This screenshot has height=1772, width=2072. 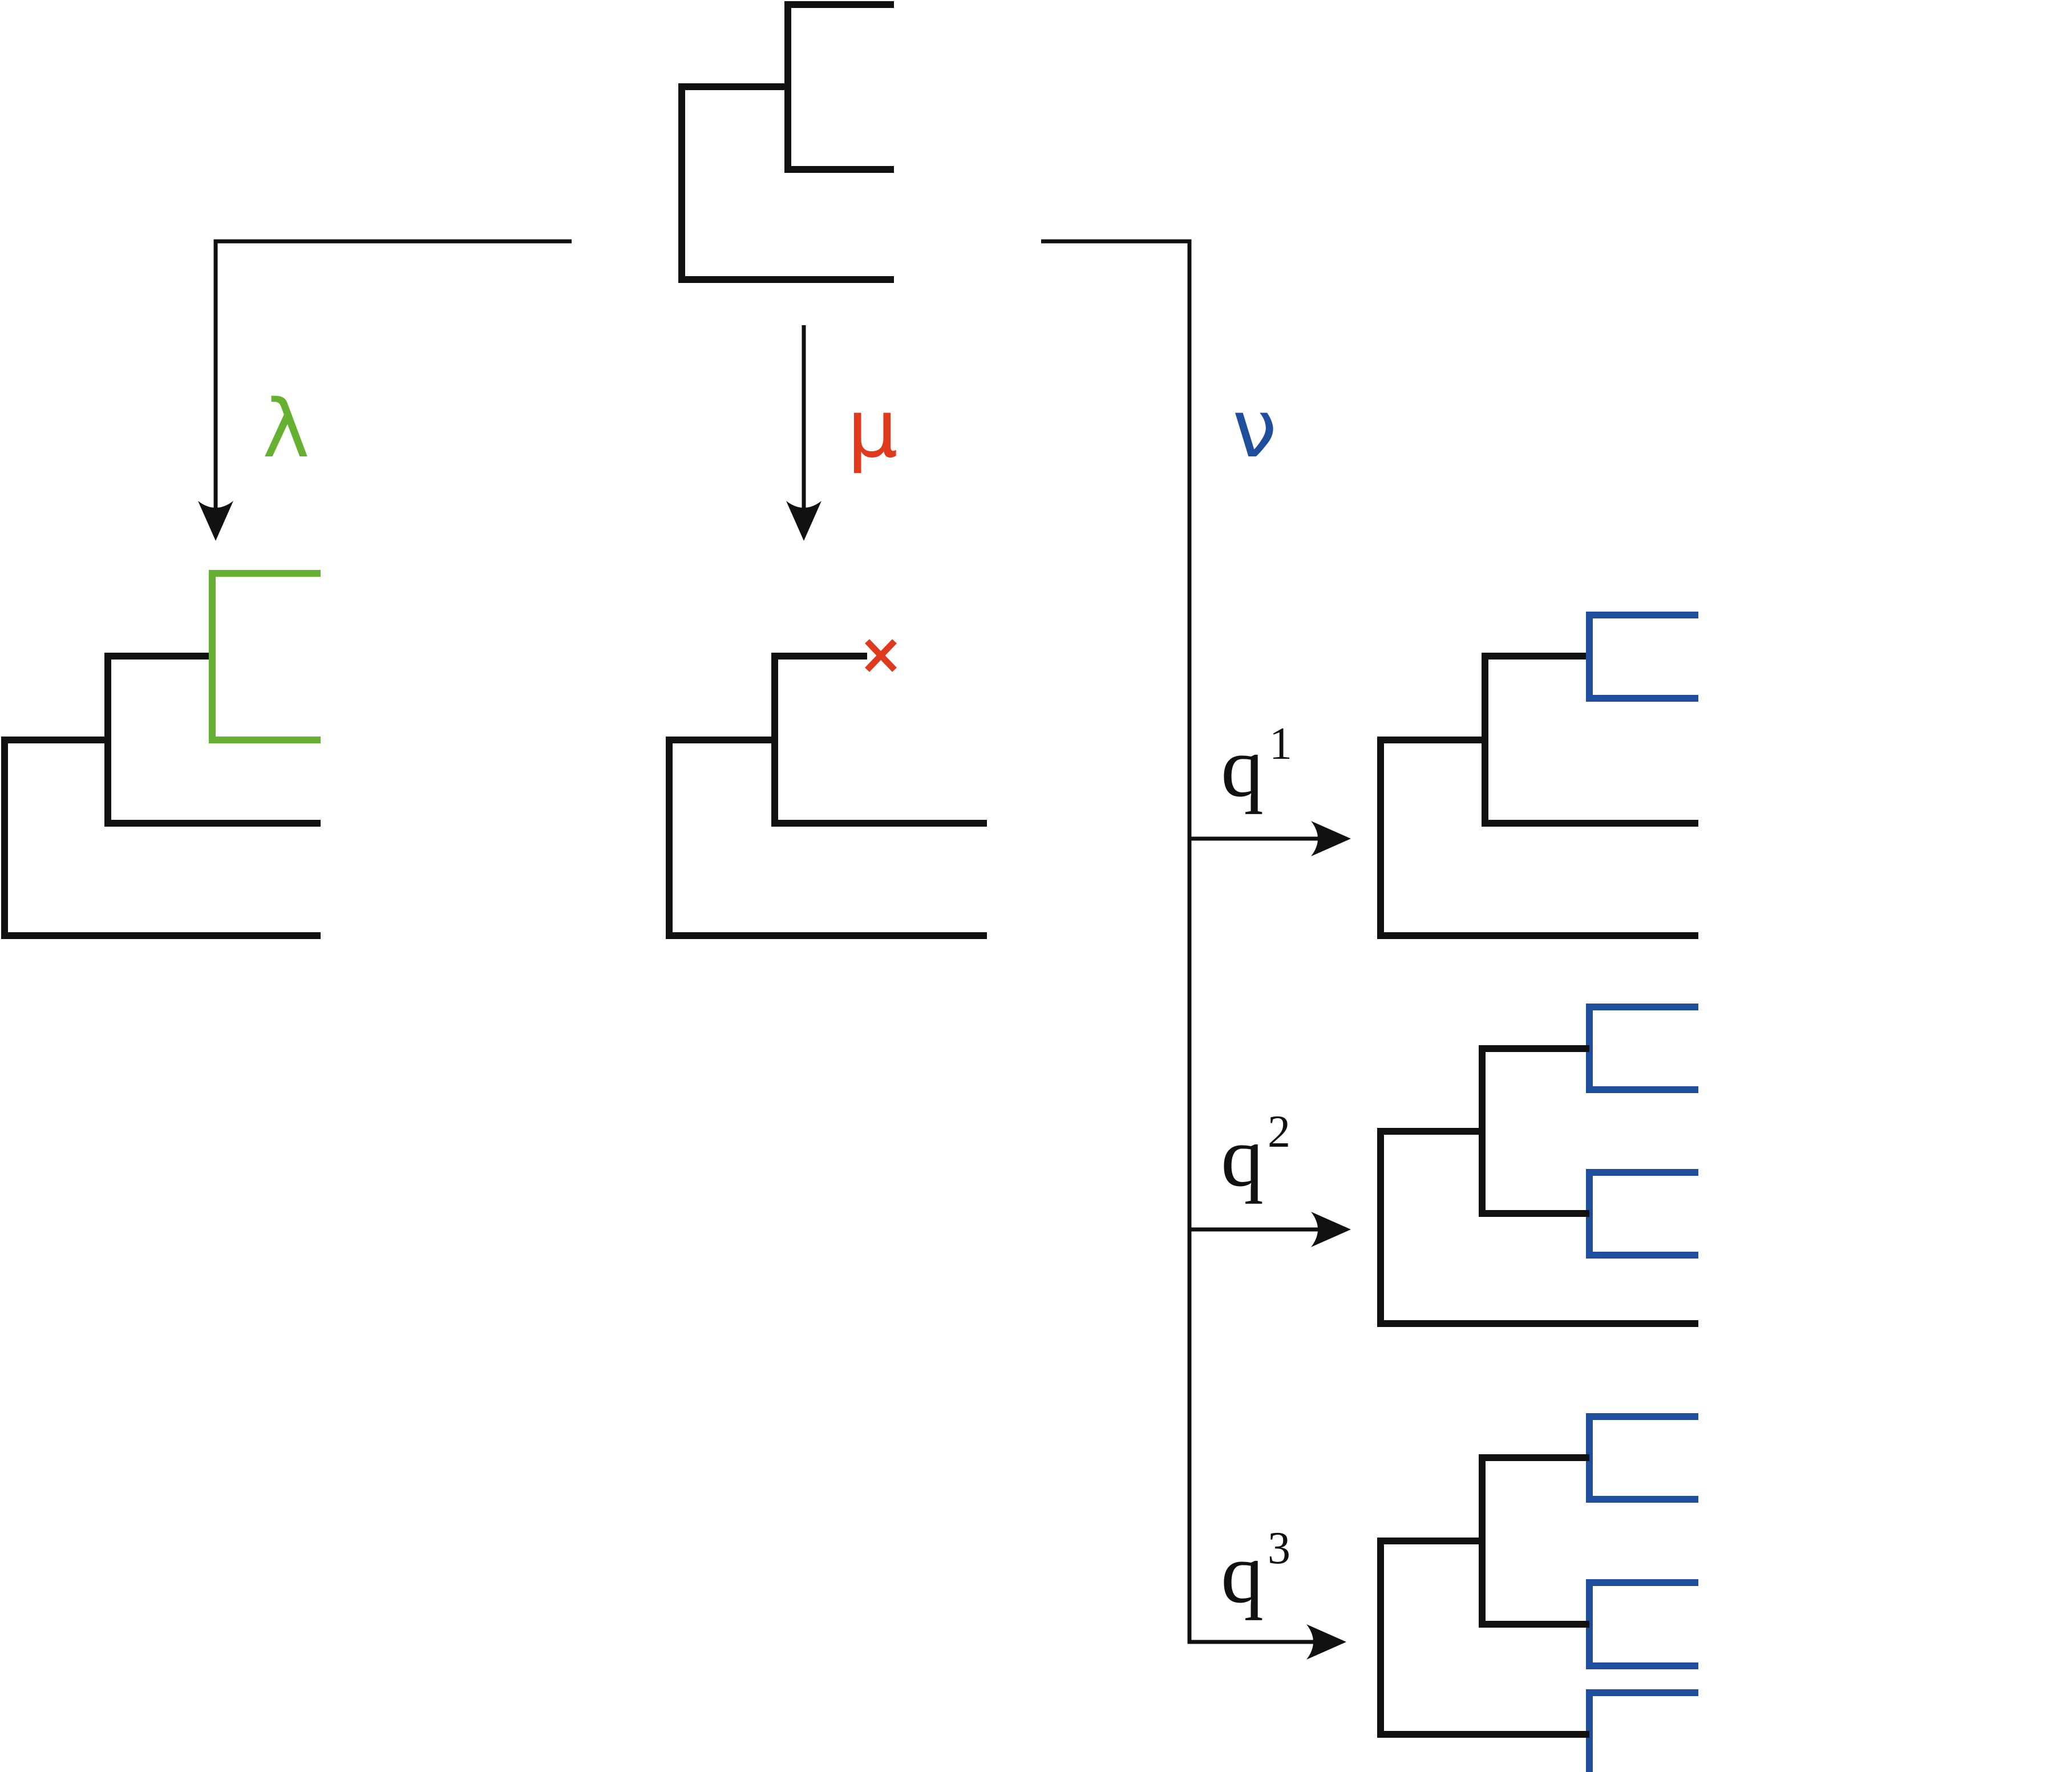 I want to click on q1-arrowhead, so click(x=1331, y=838).